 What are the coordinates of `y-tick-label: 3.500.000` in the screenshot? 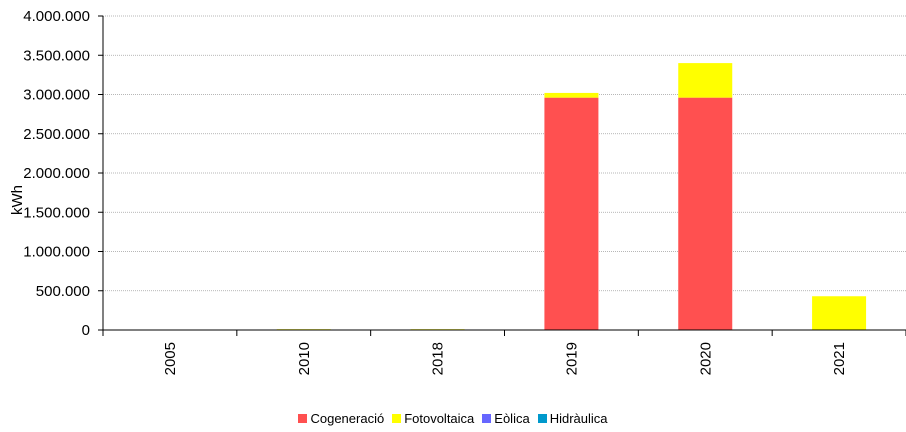 It's located at (56, 55).